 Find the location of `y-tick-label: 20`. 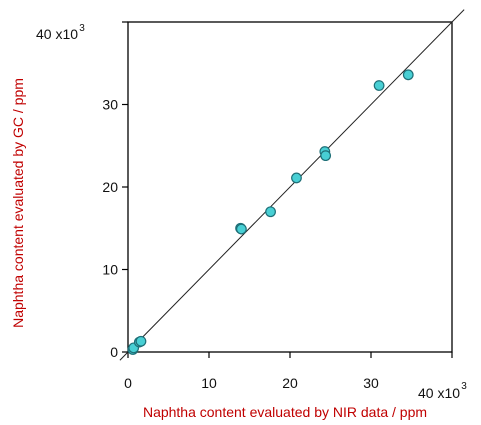

y-tick-label: 20 is located at coordinates (110, 187).